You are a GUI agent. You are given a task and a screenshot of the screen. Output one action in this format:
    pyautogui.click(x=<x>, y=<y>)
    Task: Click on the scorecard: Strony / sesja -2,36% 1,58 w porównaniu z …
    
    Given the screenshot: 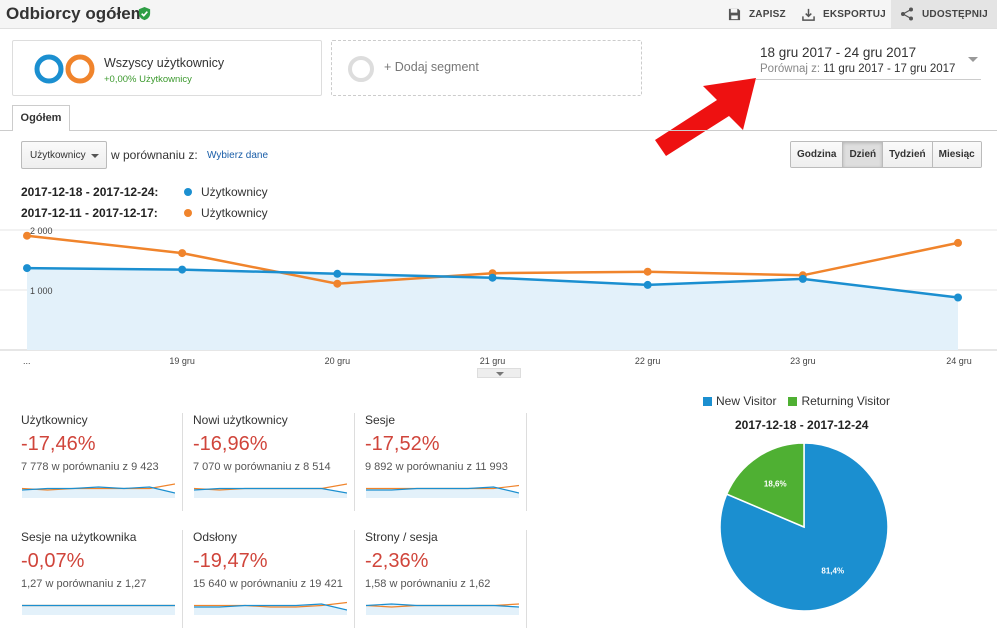 What is the action you would take?
    pyautogui.click(x=446, y=579)
    